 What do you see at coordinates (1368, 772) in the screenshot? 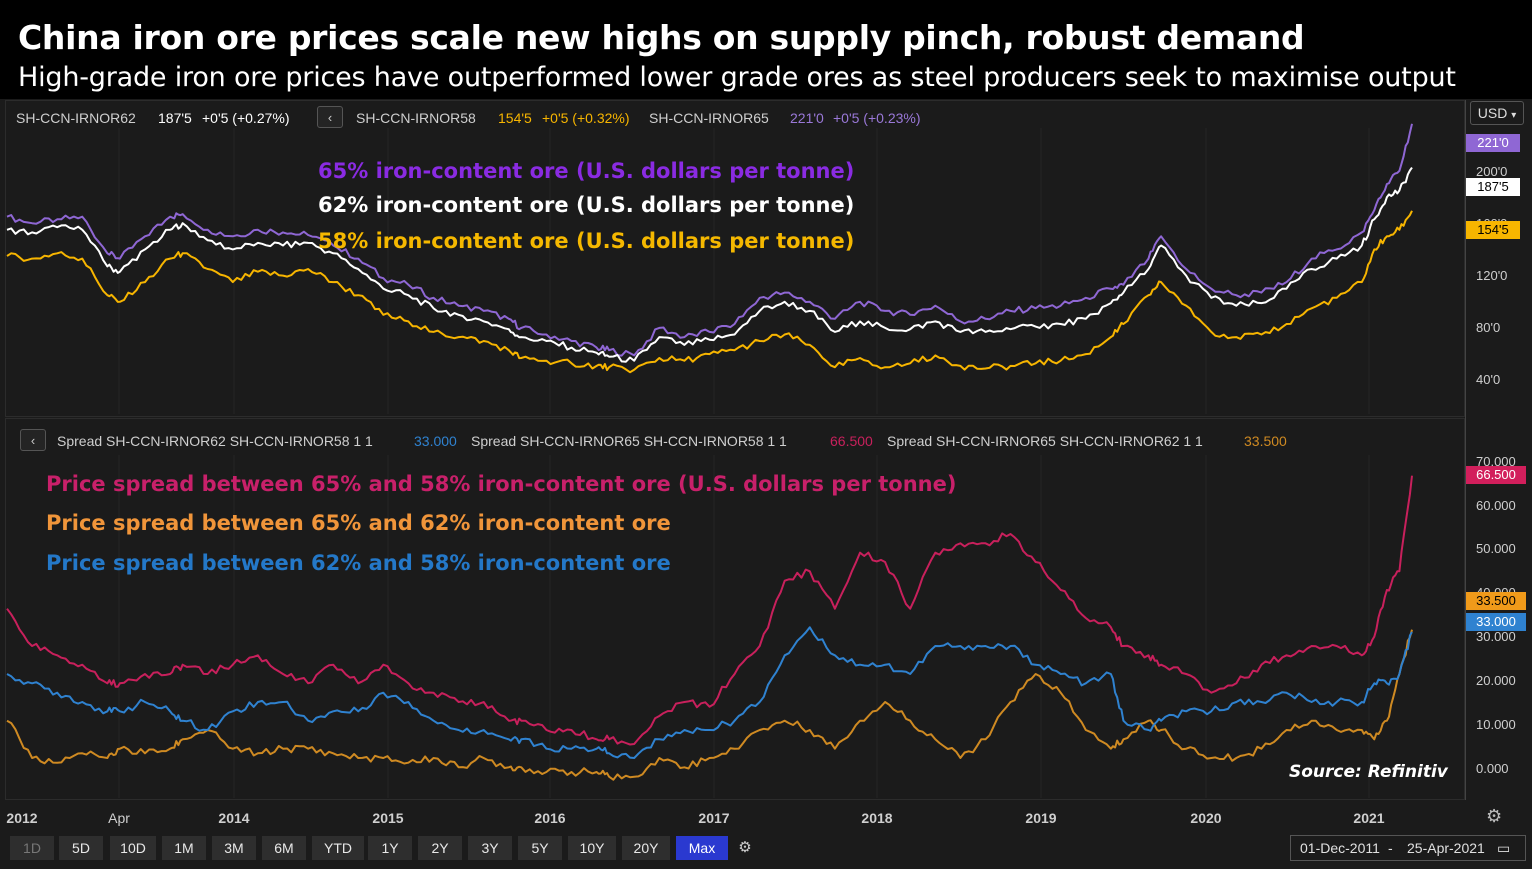
I see `source-label: Source: Refinitiv` at bounding box center [1368, 772].